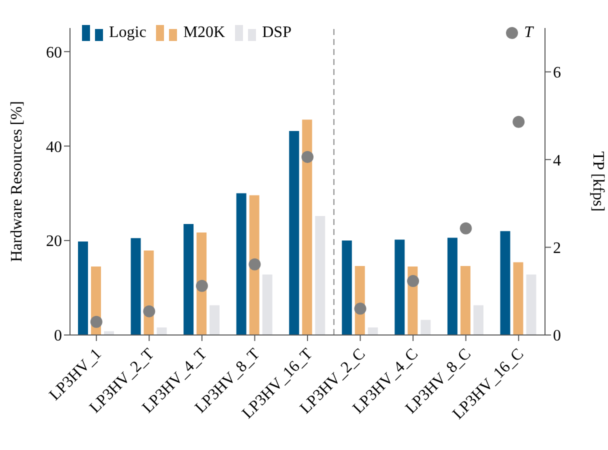  What do you see at coordinates (557, 161) in the screenshot?
I see `y2-tick-label: 4` at bounding box center [557, 161].